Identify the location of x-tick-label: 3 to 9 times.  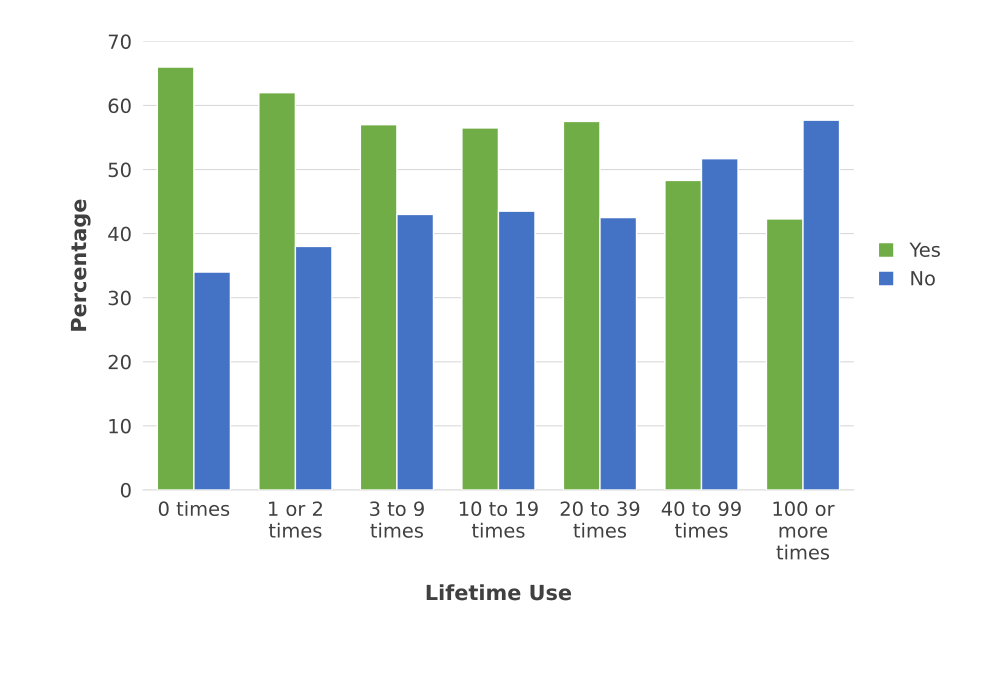
(397, 519).